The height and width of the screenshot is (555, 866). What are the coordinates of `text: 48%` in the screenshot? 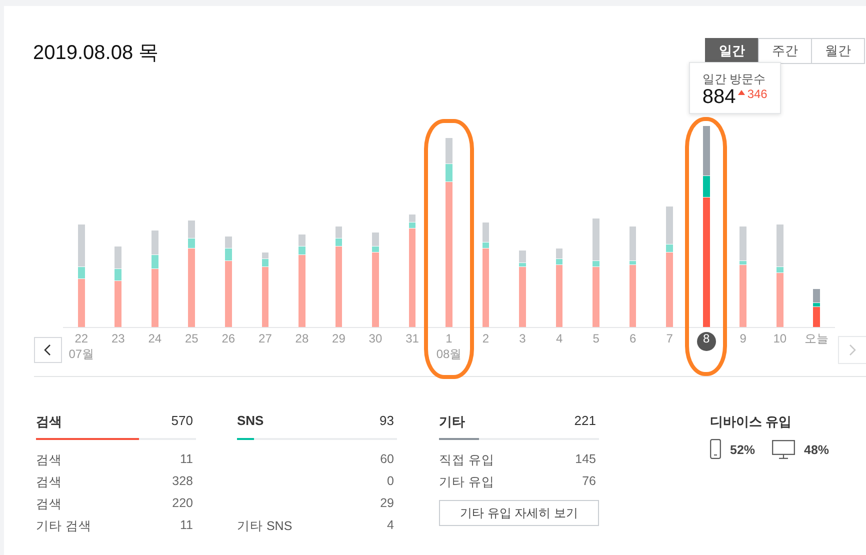 It's located at (817, 450).